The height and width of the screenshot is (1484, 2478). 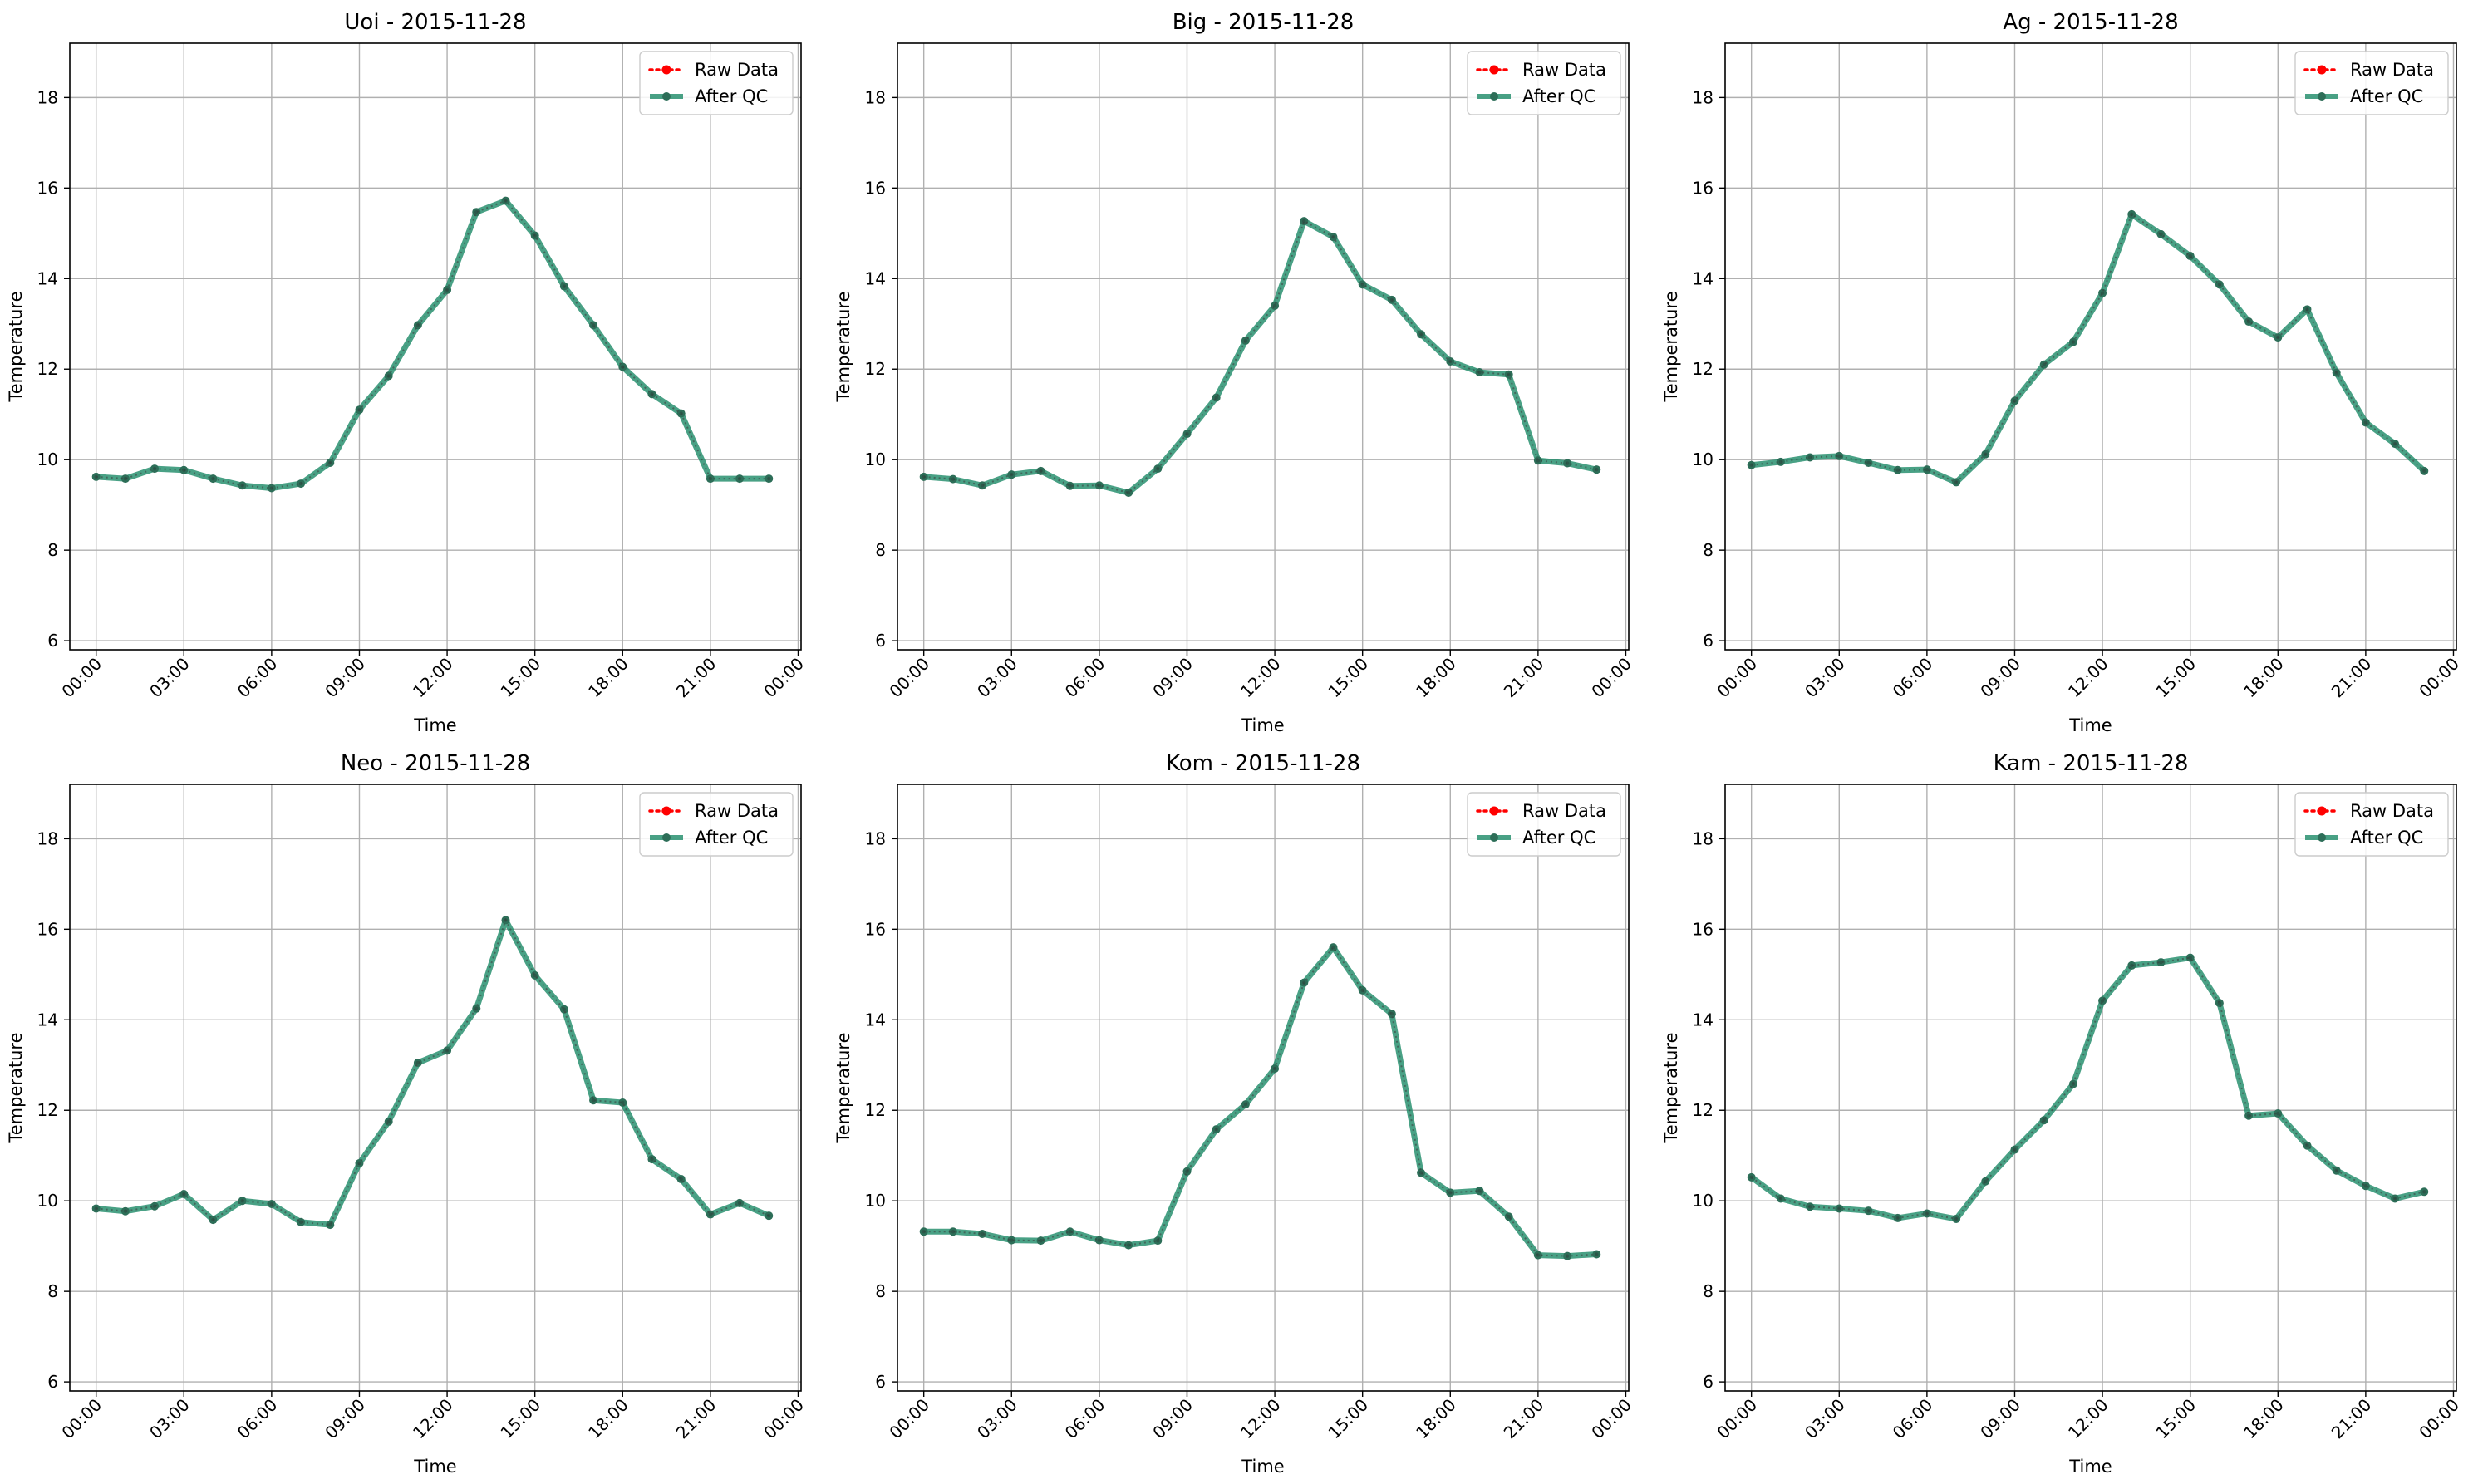 I want to click on legend: Raw Data After QC, so click(x=2371, y=824).